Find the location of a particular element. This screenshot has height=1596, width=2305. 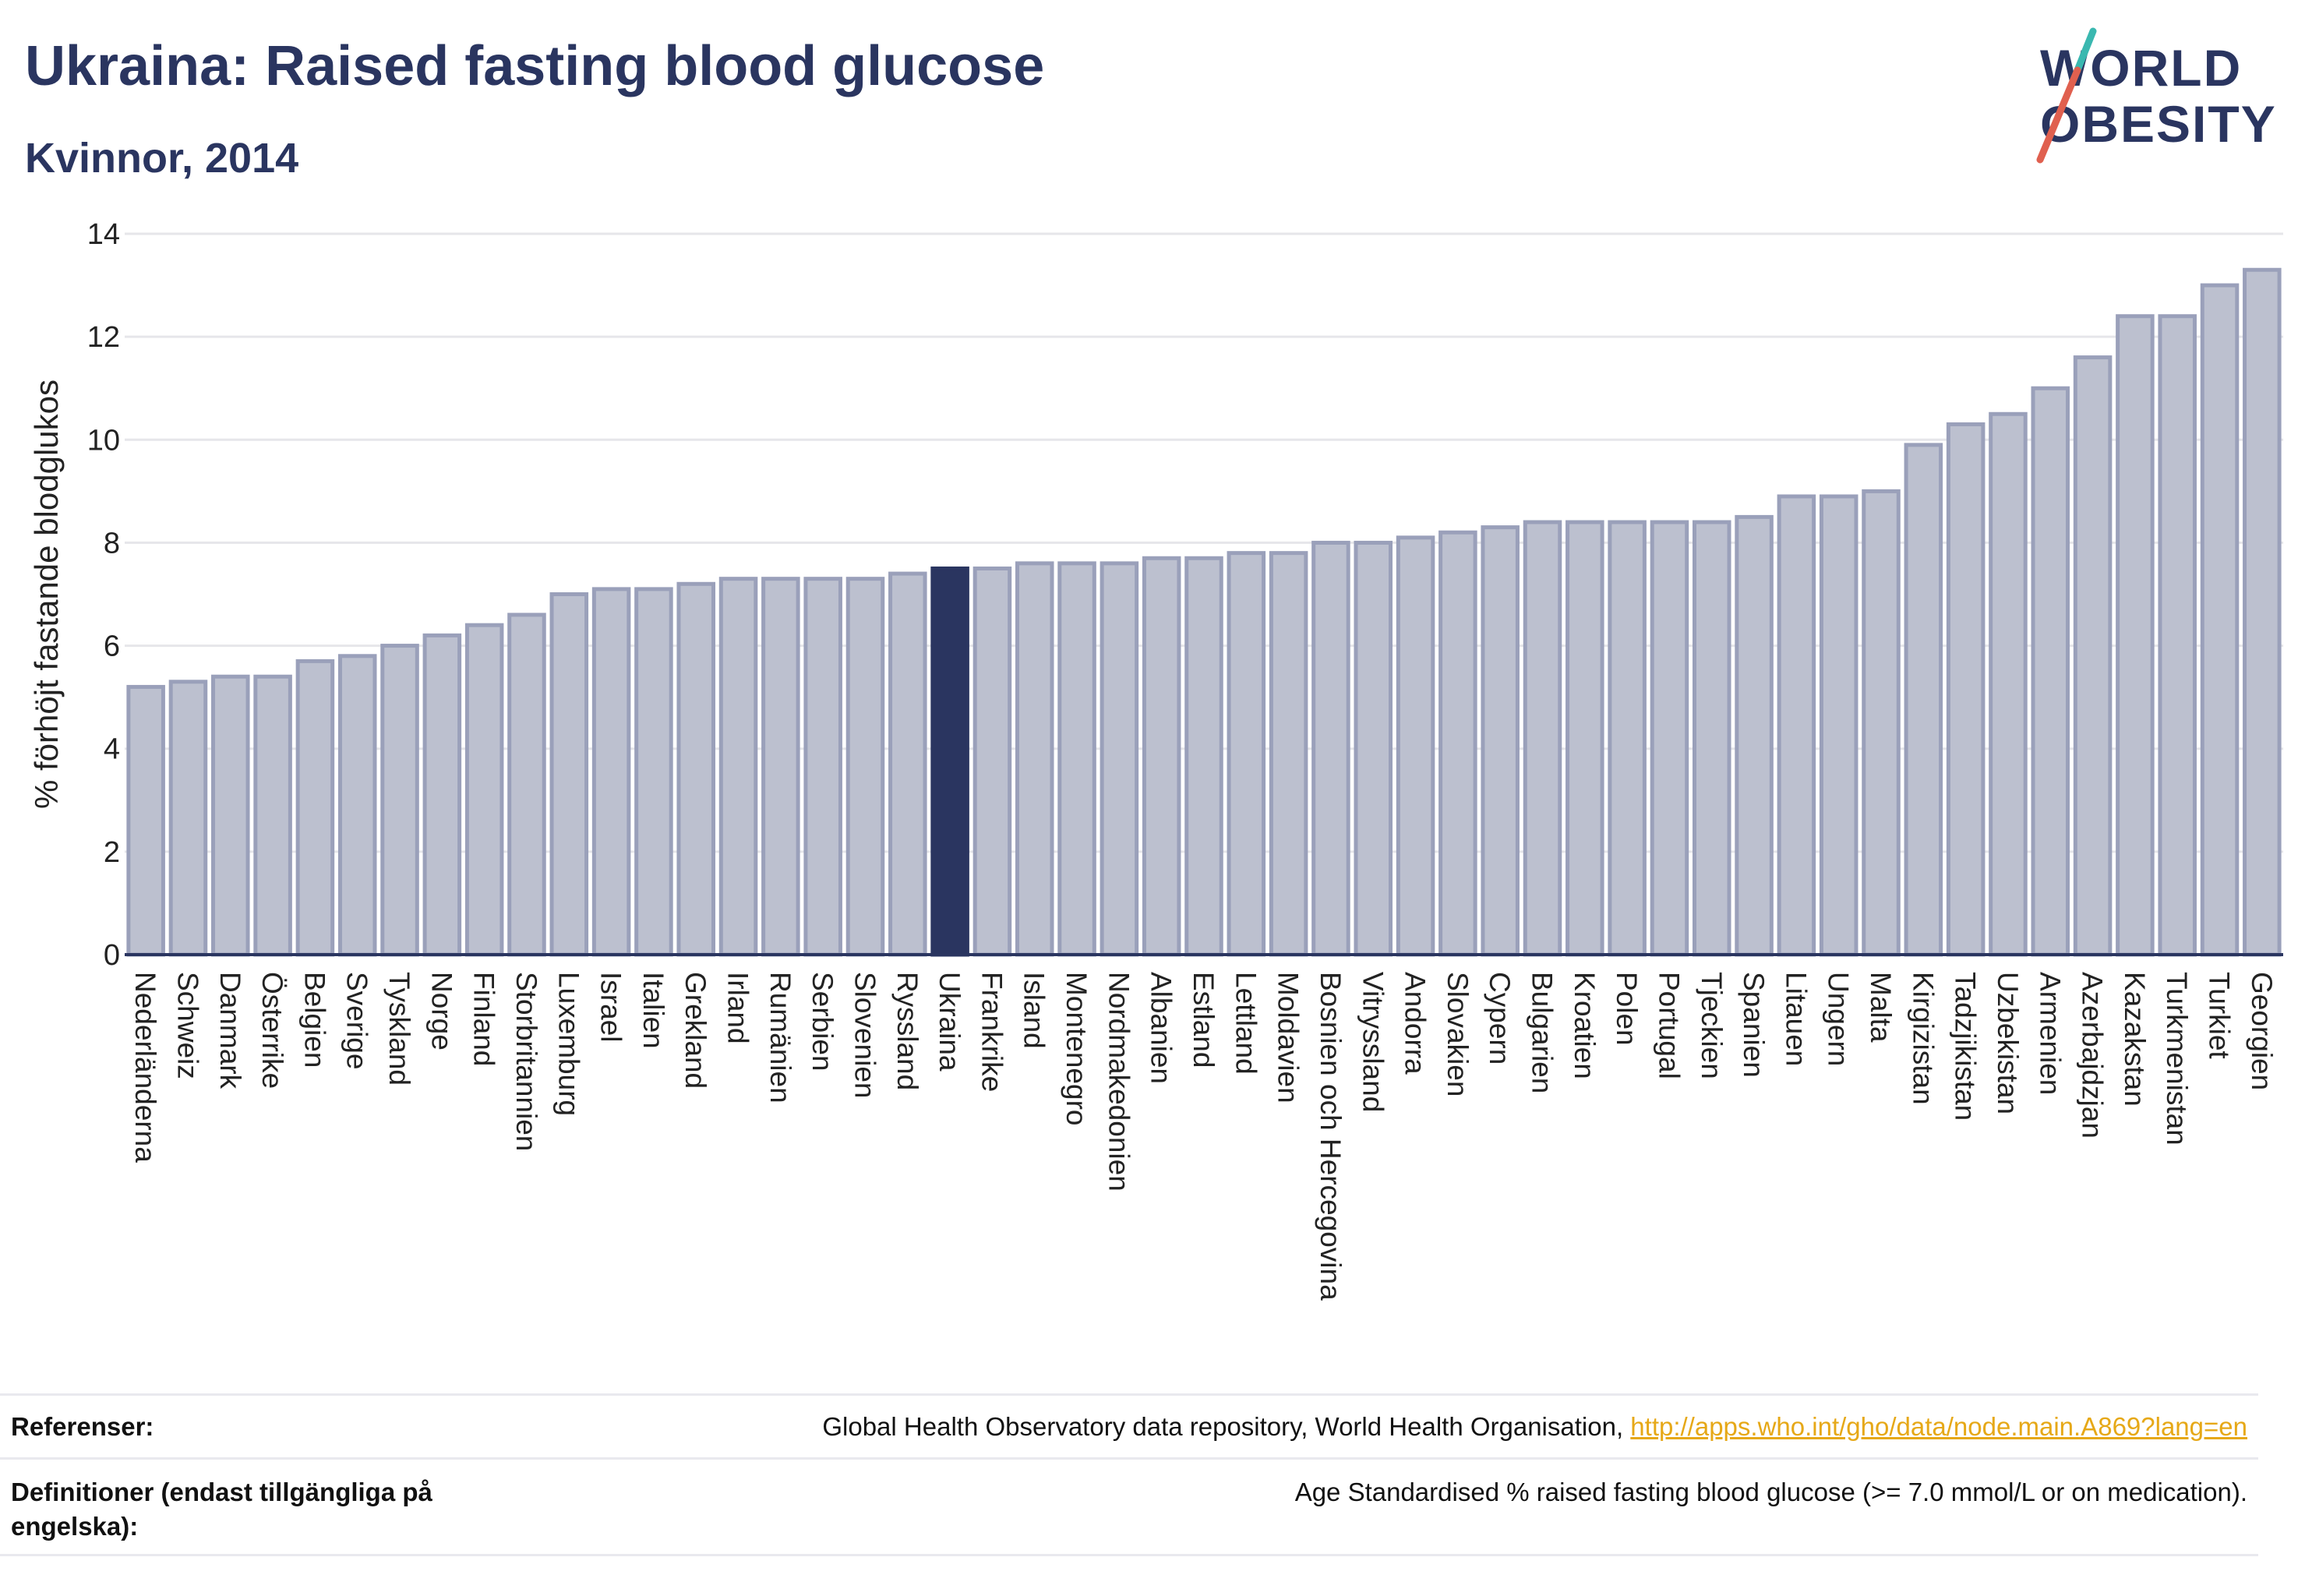

x-tick-label: Israel is located at coordinates (611, 1007).